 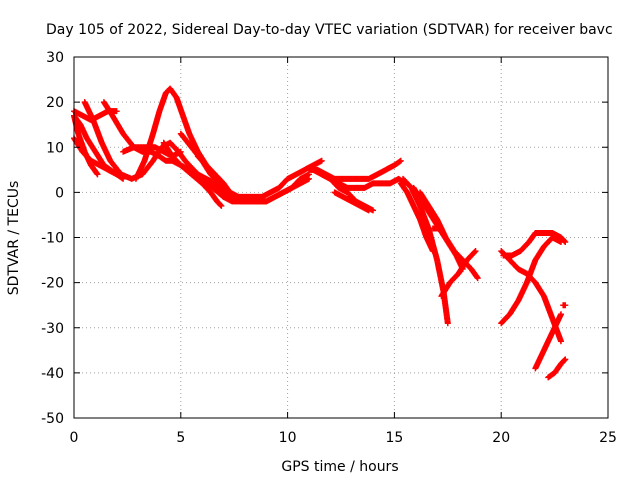 What do you see at coordinates (339, 467) in the screenshot?
I see `x-axis-label: GPS time / hours` at bounding box center [339, 467].